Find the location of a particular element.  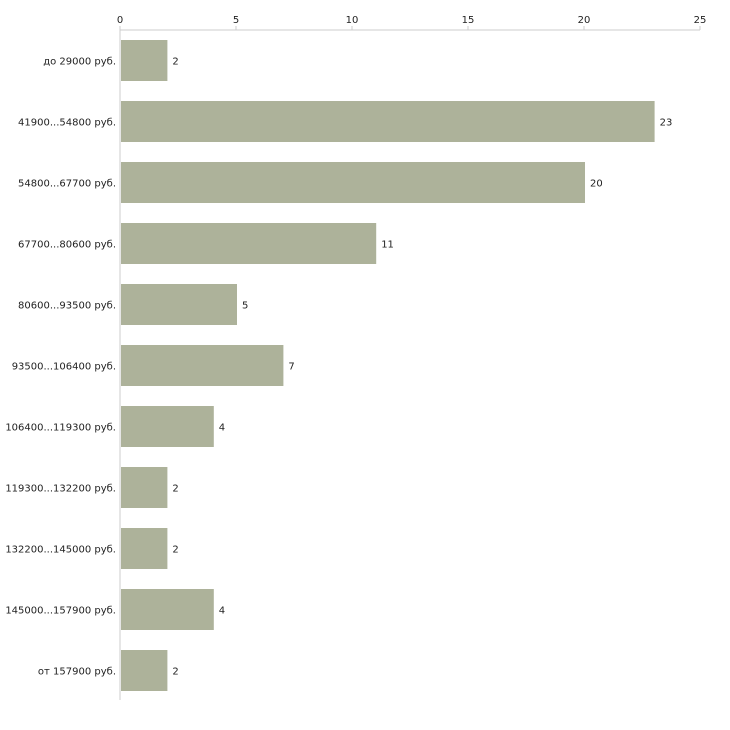

category-label: 132200...145000 руб. is located at coordinates (60, 550).